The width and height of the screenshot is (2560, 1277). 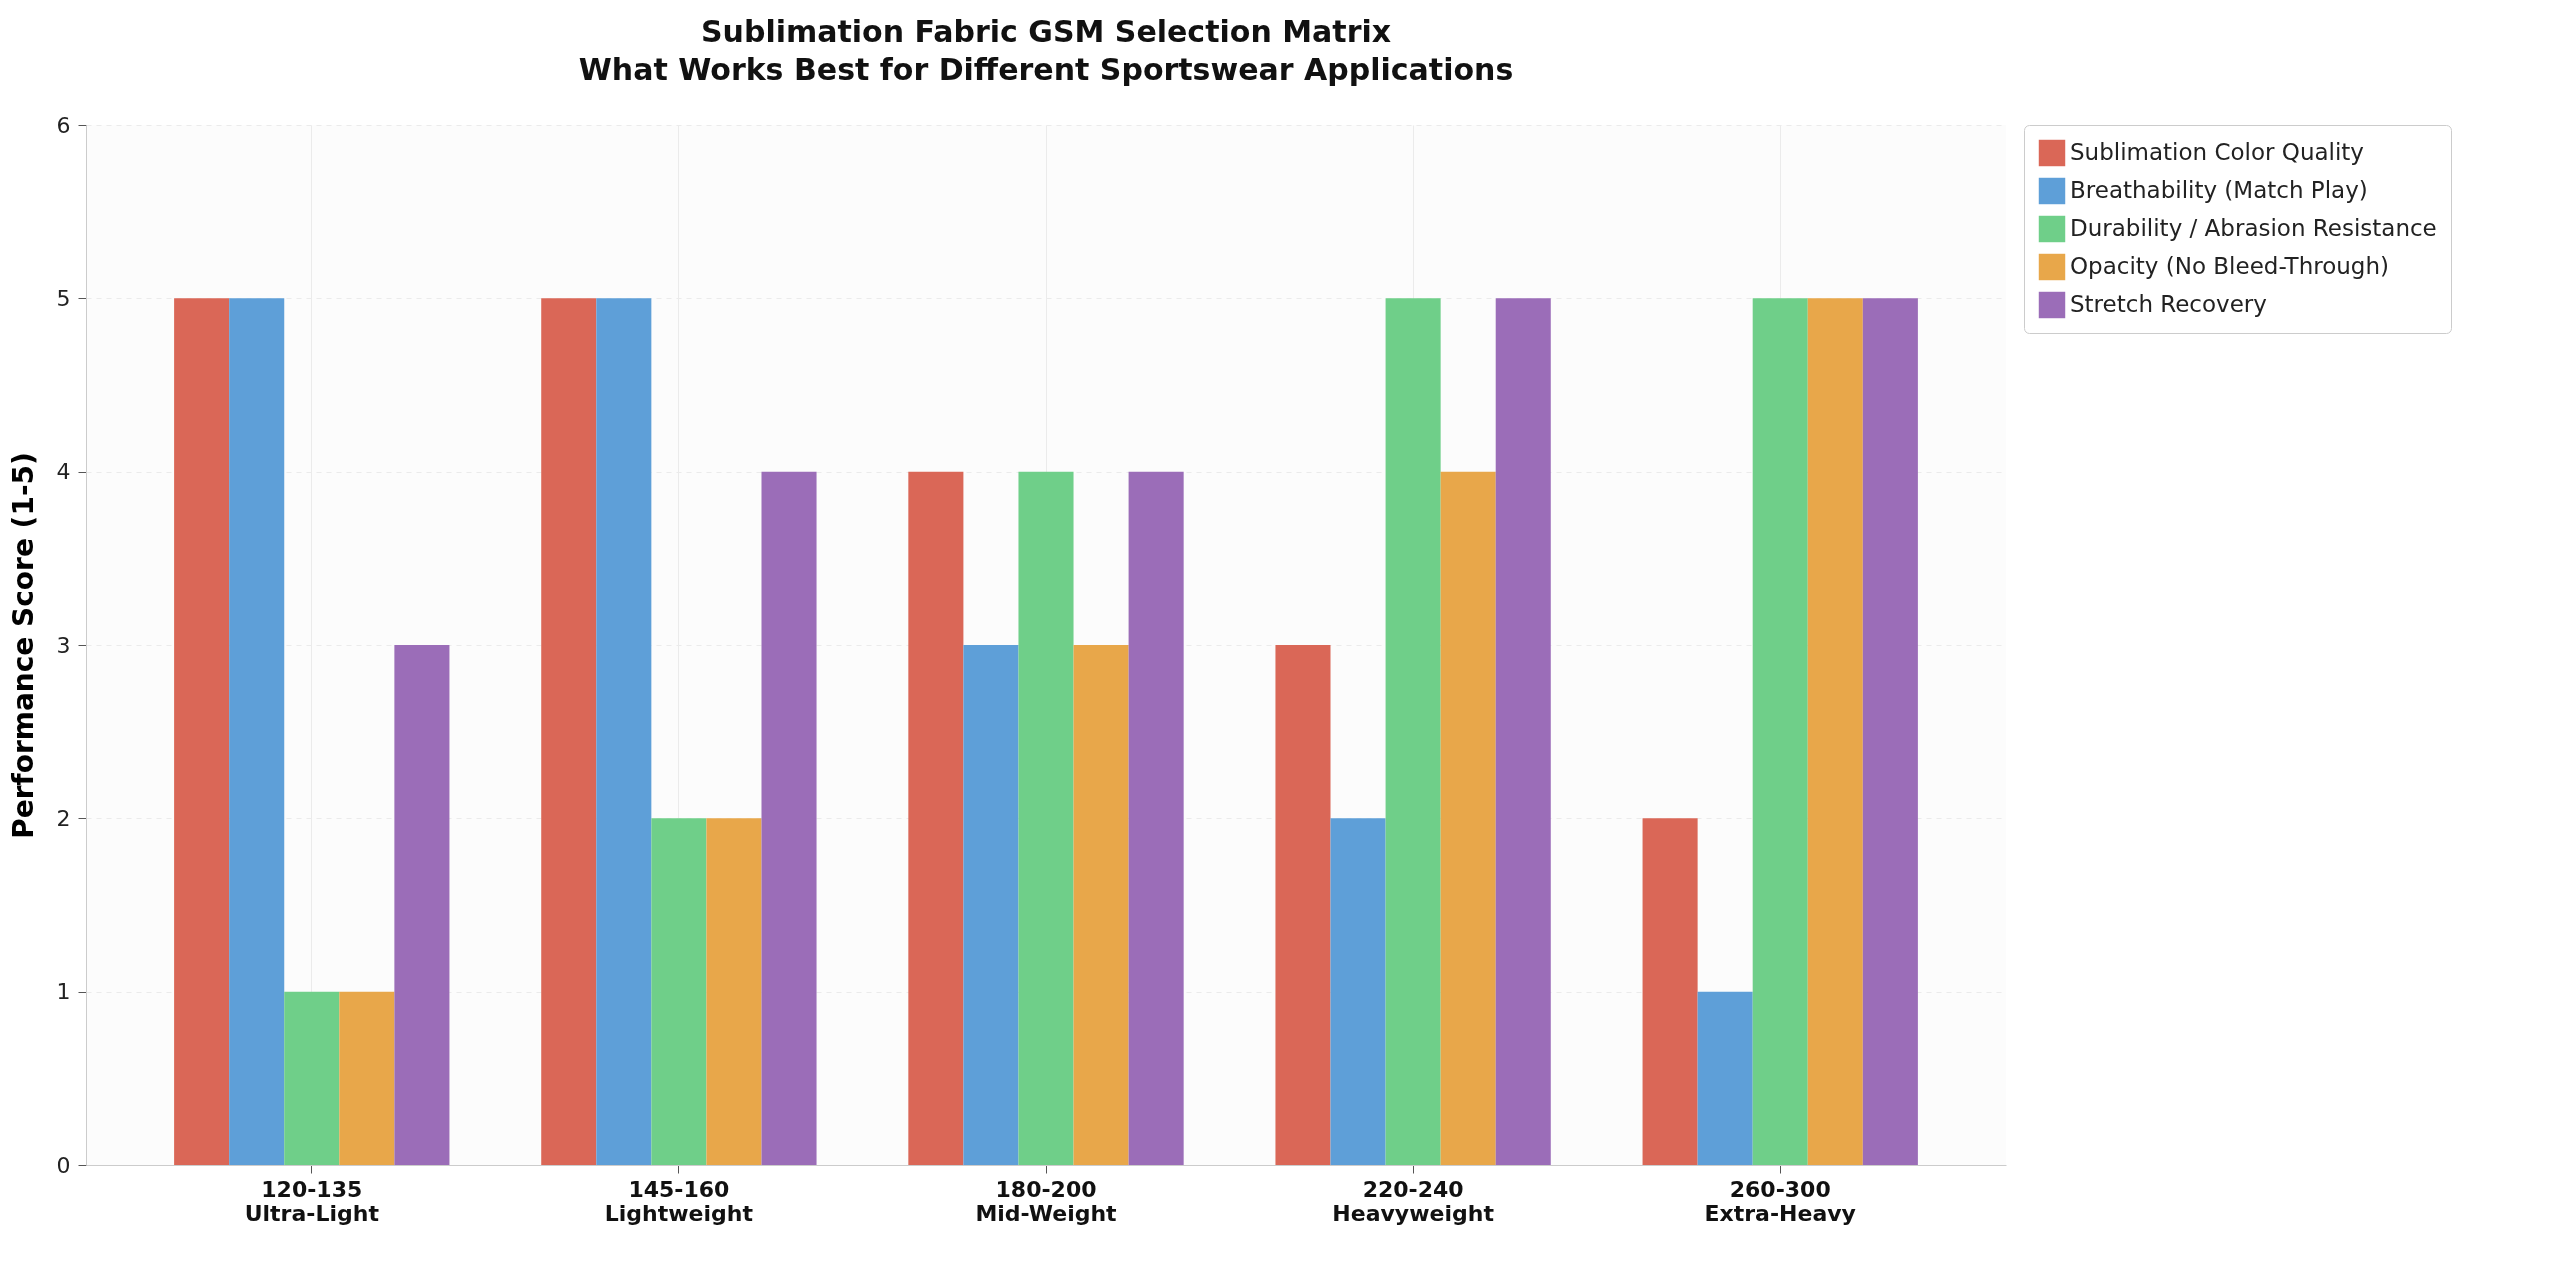 I want to click on y-axis-title: Performance Score (1-5), so click(x=23, y=645).